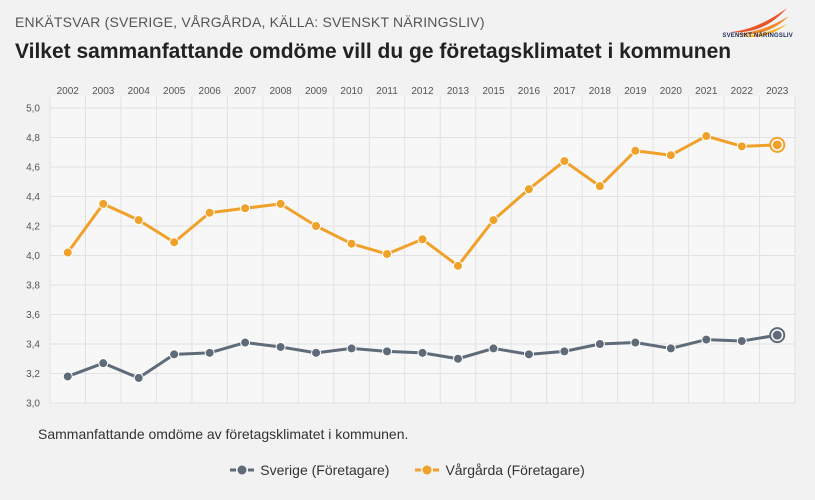 This screenshot has height=500, width=815. What do you see at coordinates (387, 91) in the screenshot?
I see `x-tick-label: 2011` at bounding box center [387, 91].